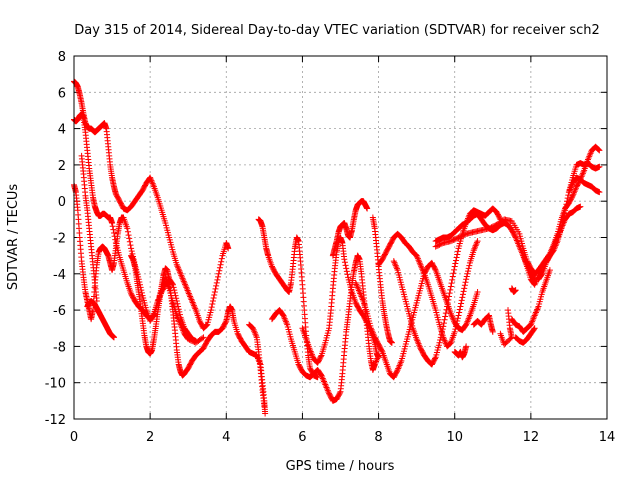 This screenshot has width=640, height=480. I want to click on y-tick-label: -12, so click(55, 420).